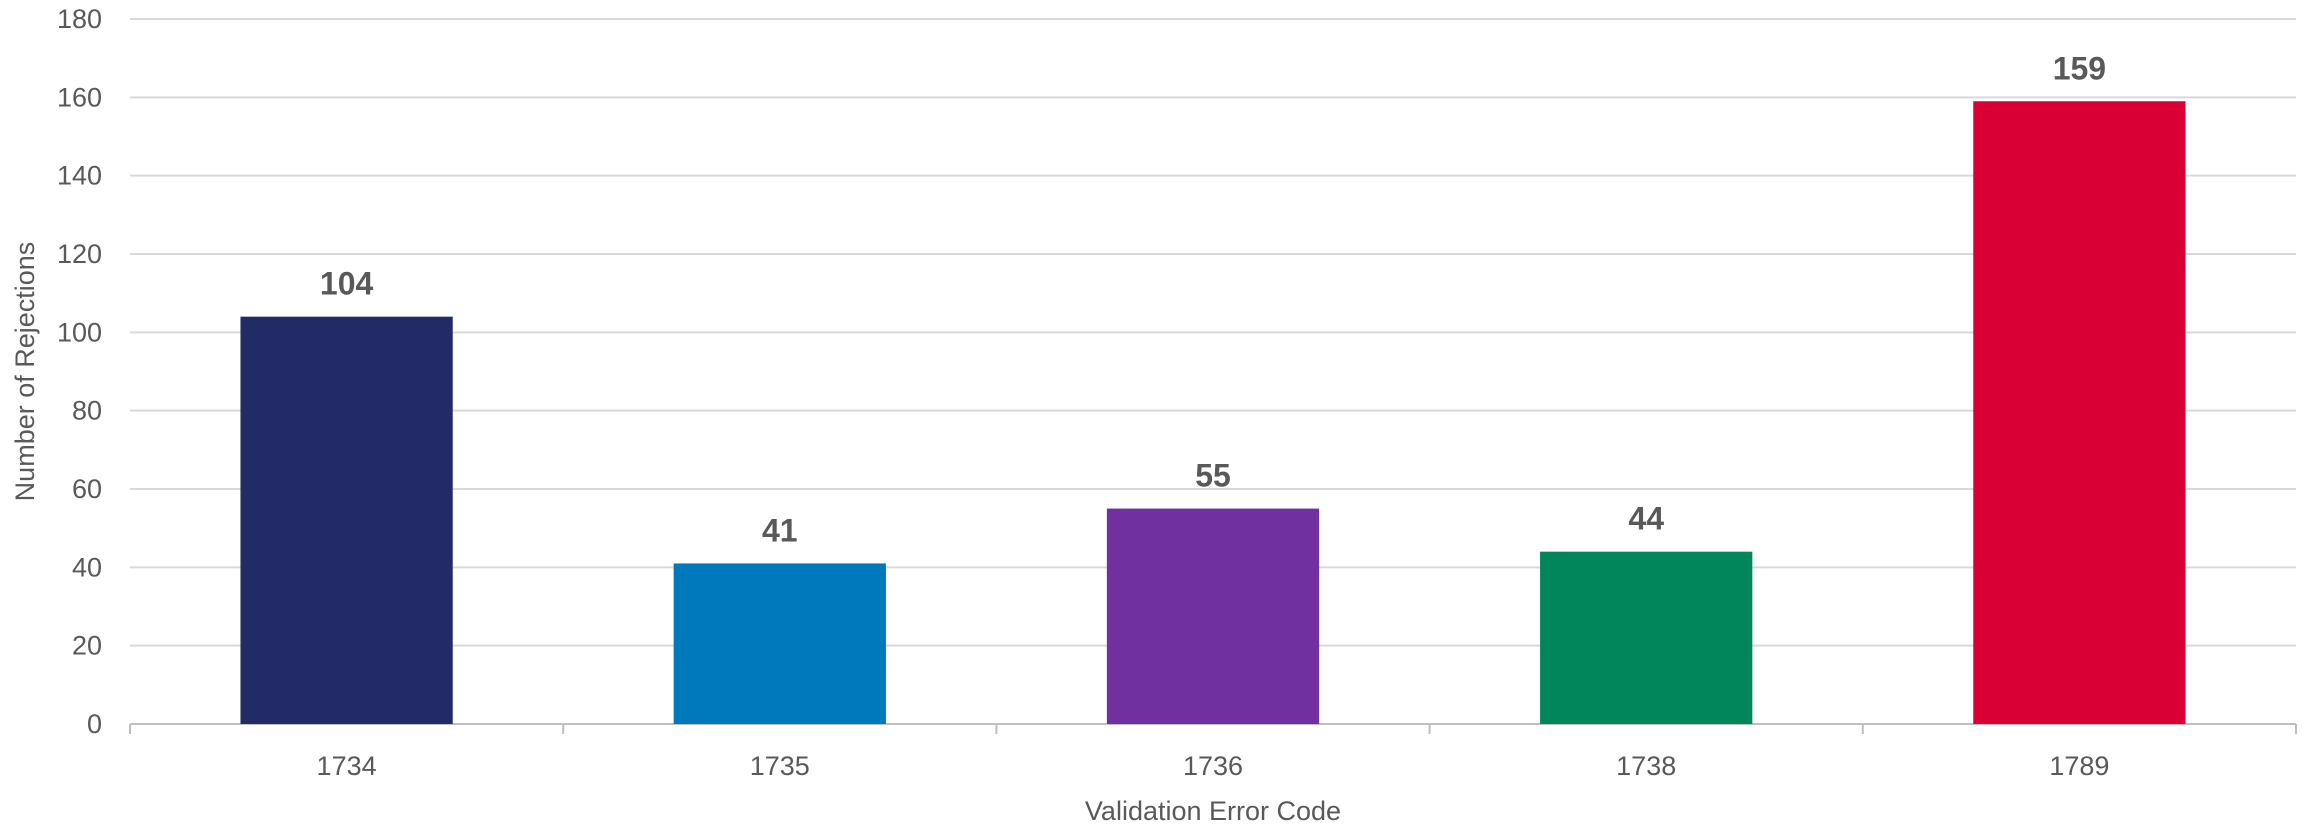 The height and width of the screenshot is (826, 2306). I want to click on y-tick-label: 100, so click(79, 332).